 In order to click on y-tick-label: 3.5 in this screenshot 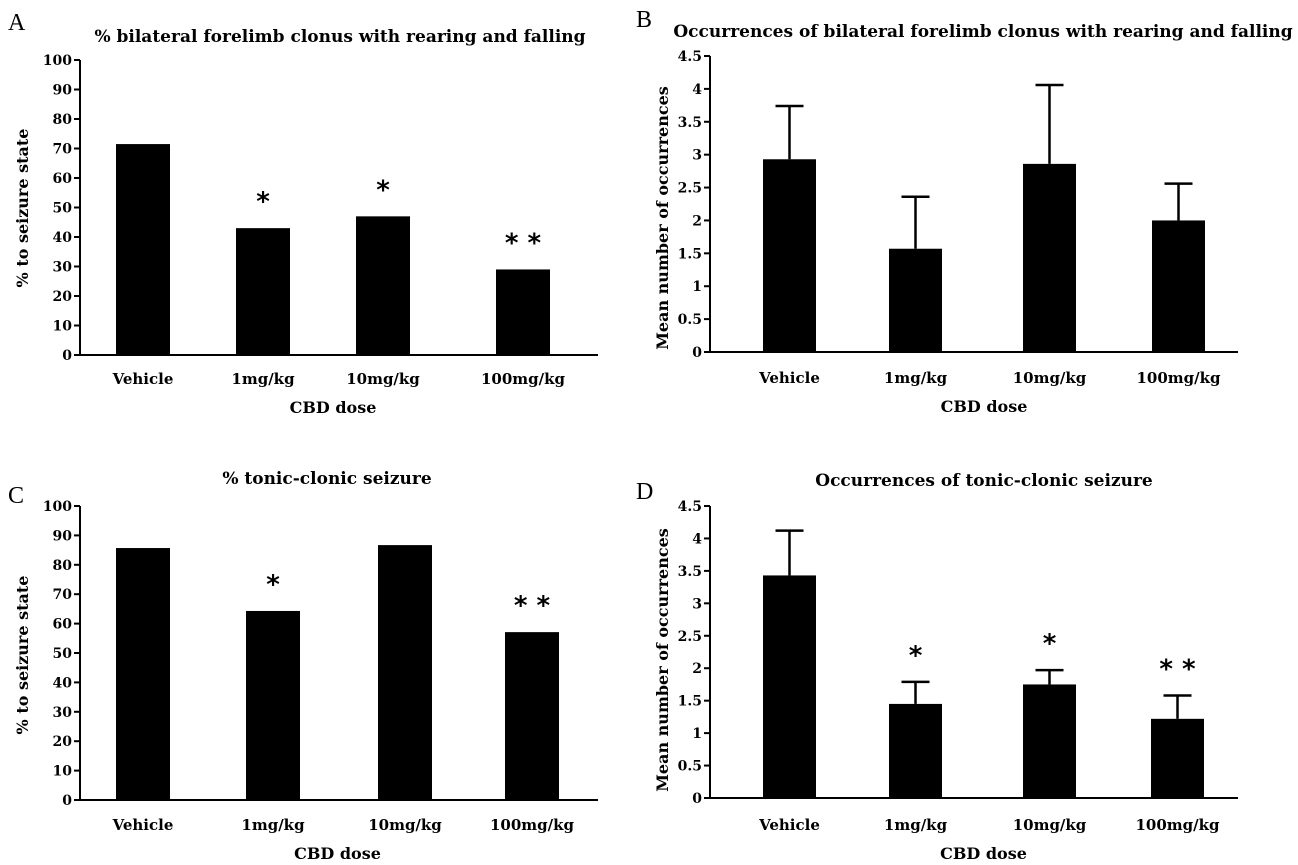, I will do `click(690, 123)`.